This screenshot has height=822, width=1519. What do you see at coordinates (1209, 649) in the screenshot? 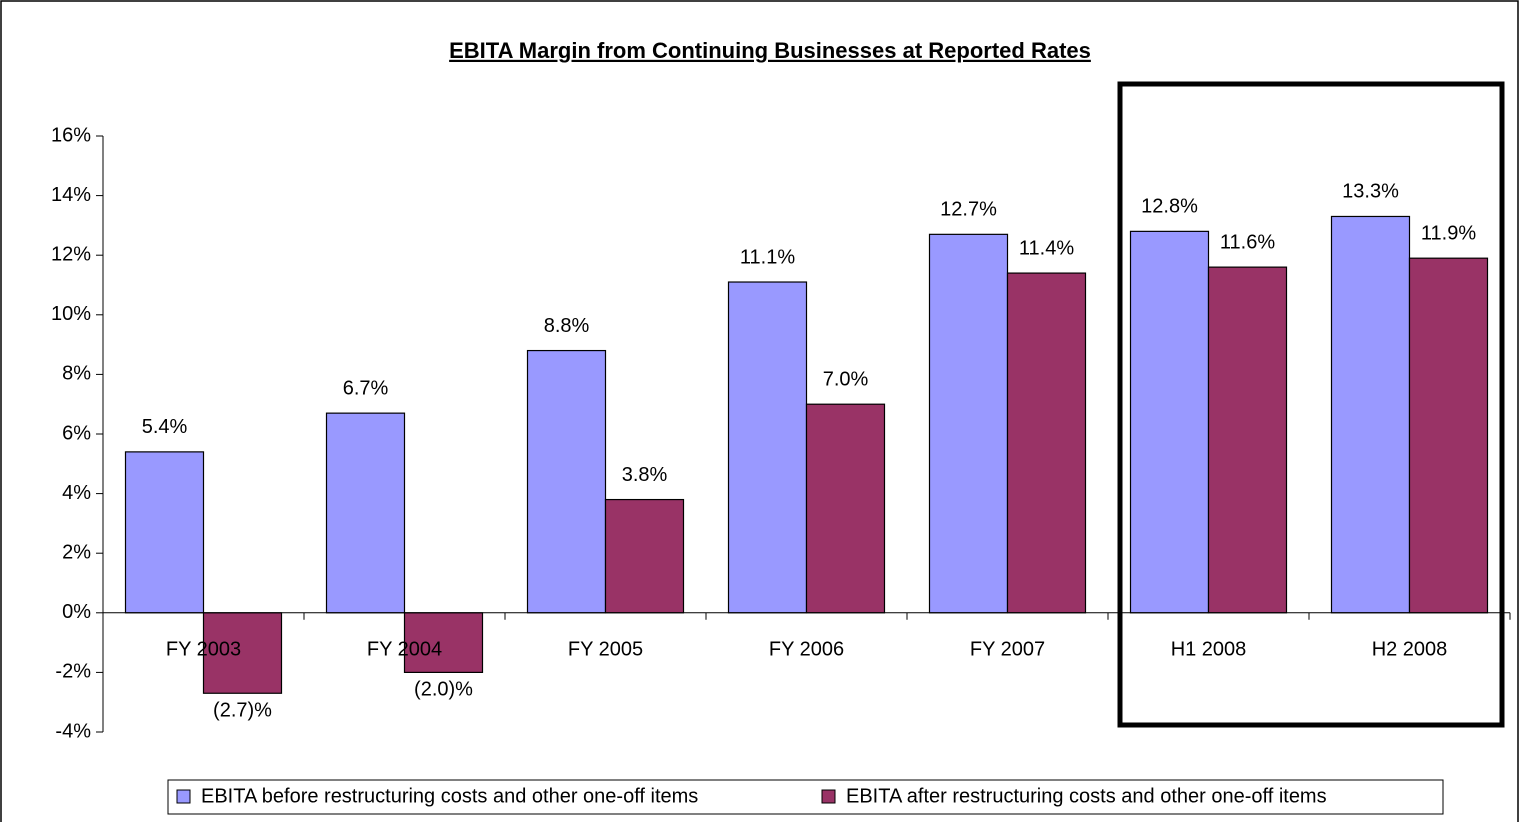
I see `x-tick-label: H1 2008` at bounding box center [1209, 649].